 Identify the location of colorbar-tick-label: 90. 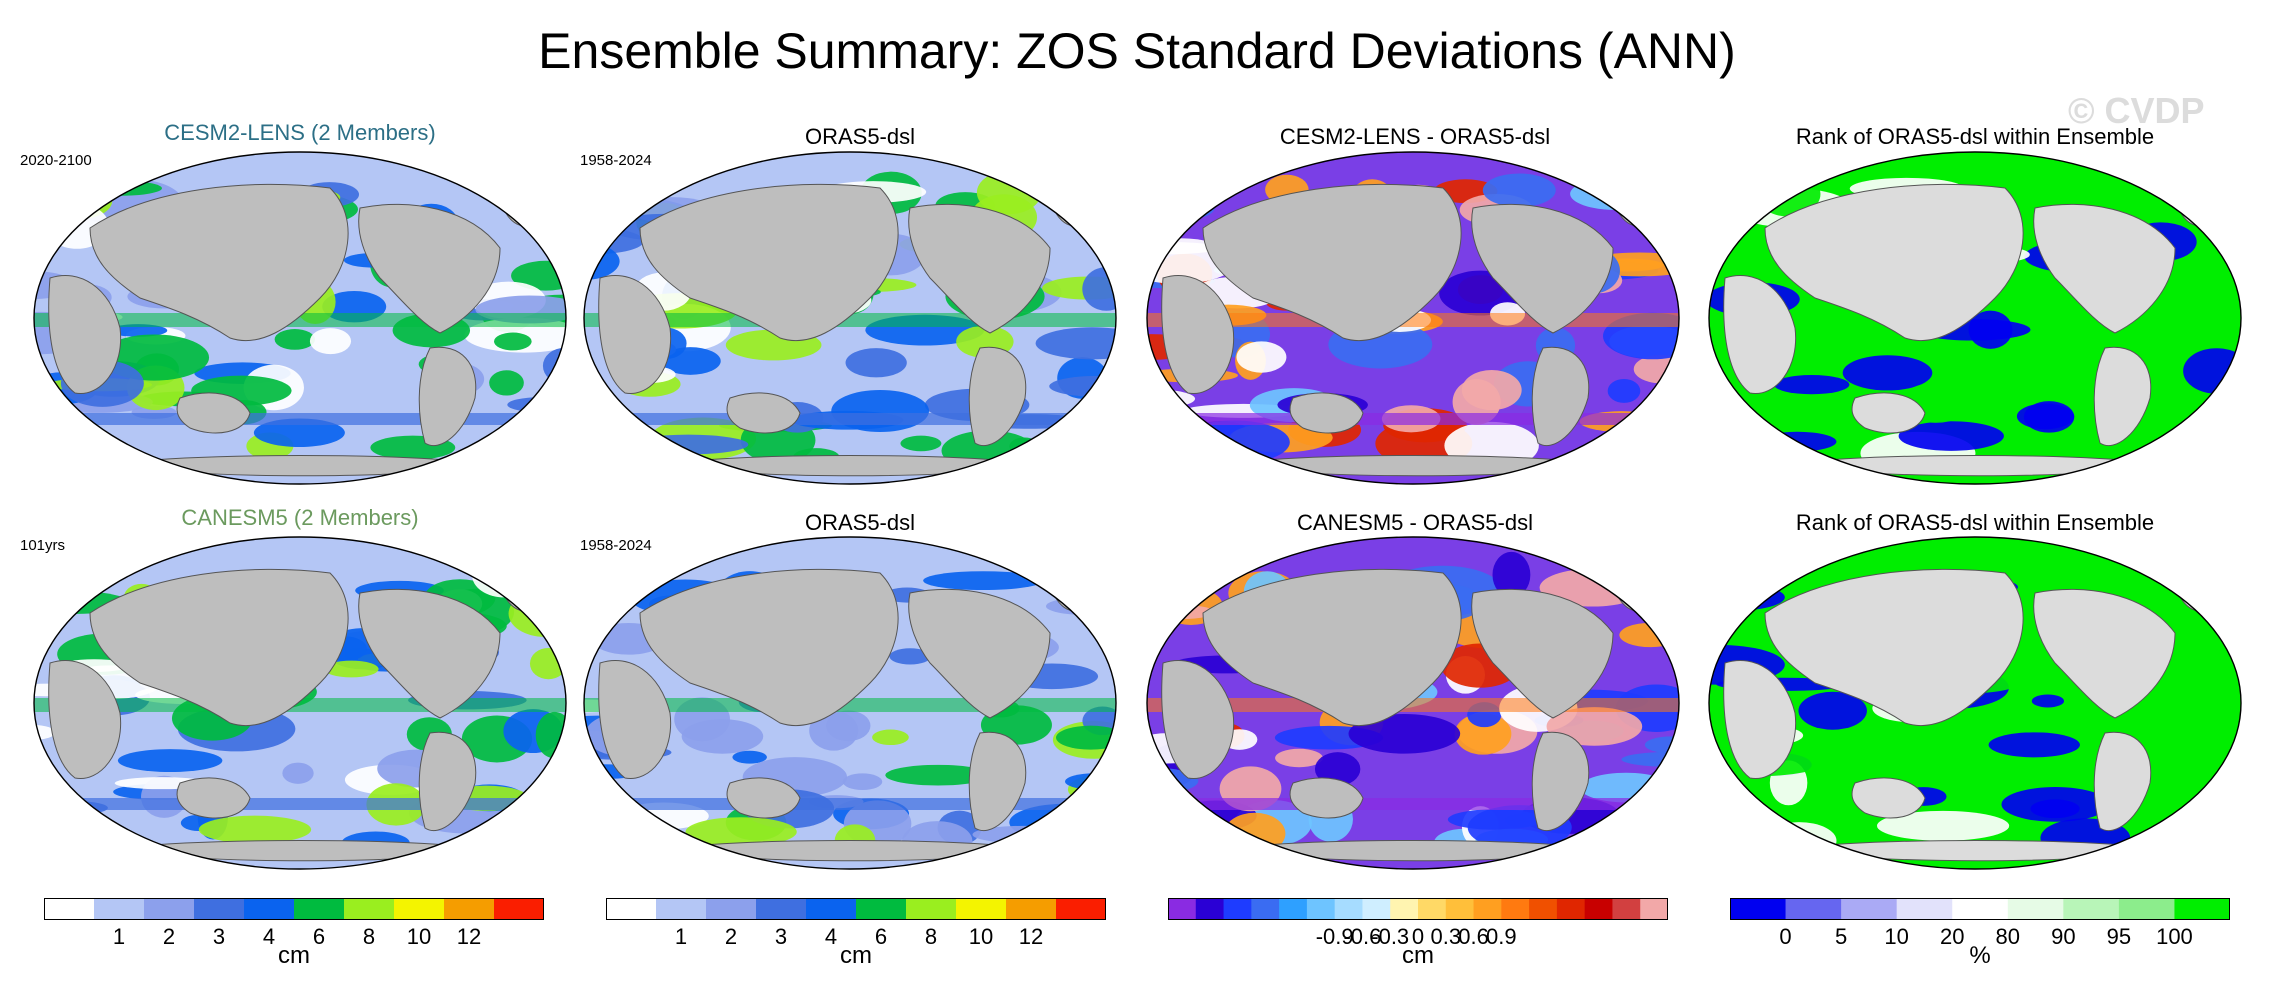
(2063, 936).